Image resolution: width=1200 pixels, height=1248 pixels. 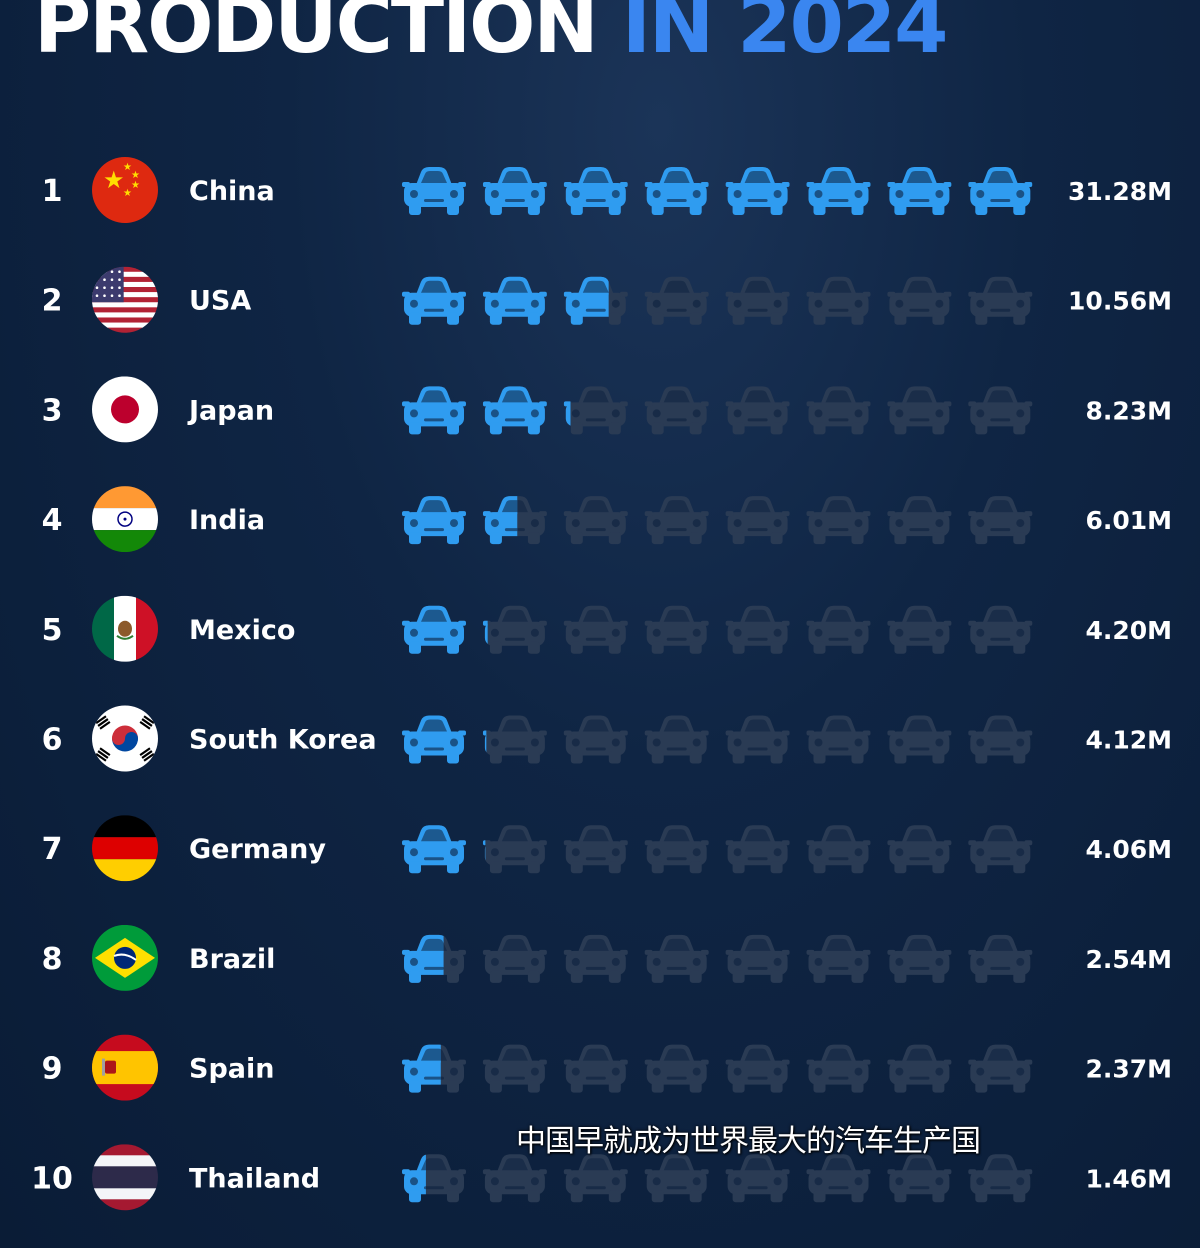 What do you see at coordinates (607, 628) in the screenshot?
I see `chart-row: 5 Mexico 4.20M` at bounding box center [607, 628].